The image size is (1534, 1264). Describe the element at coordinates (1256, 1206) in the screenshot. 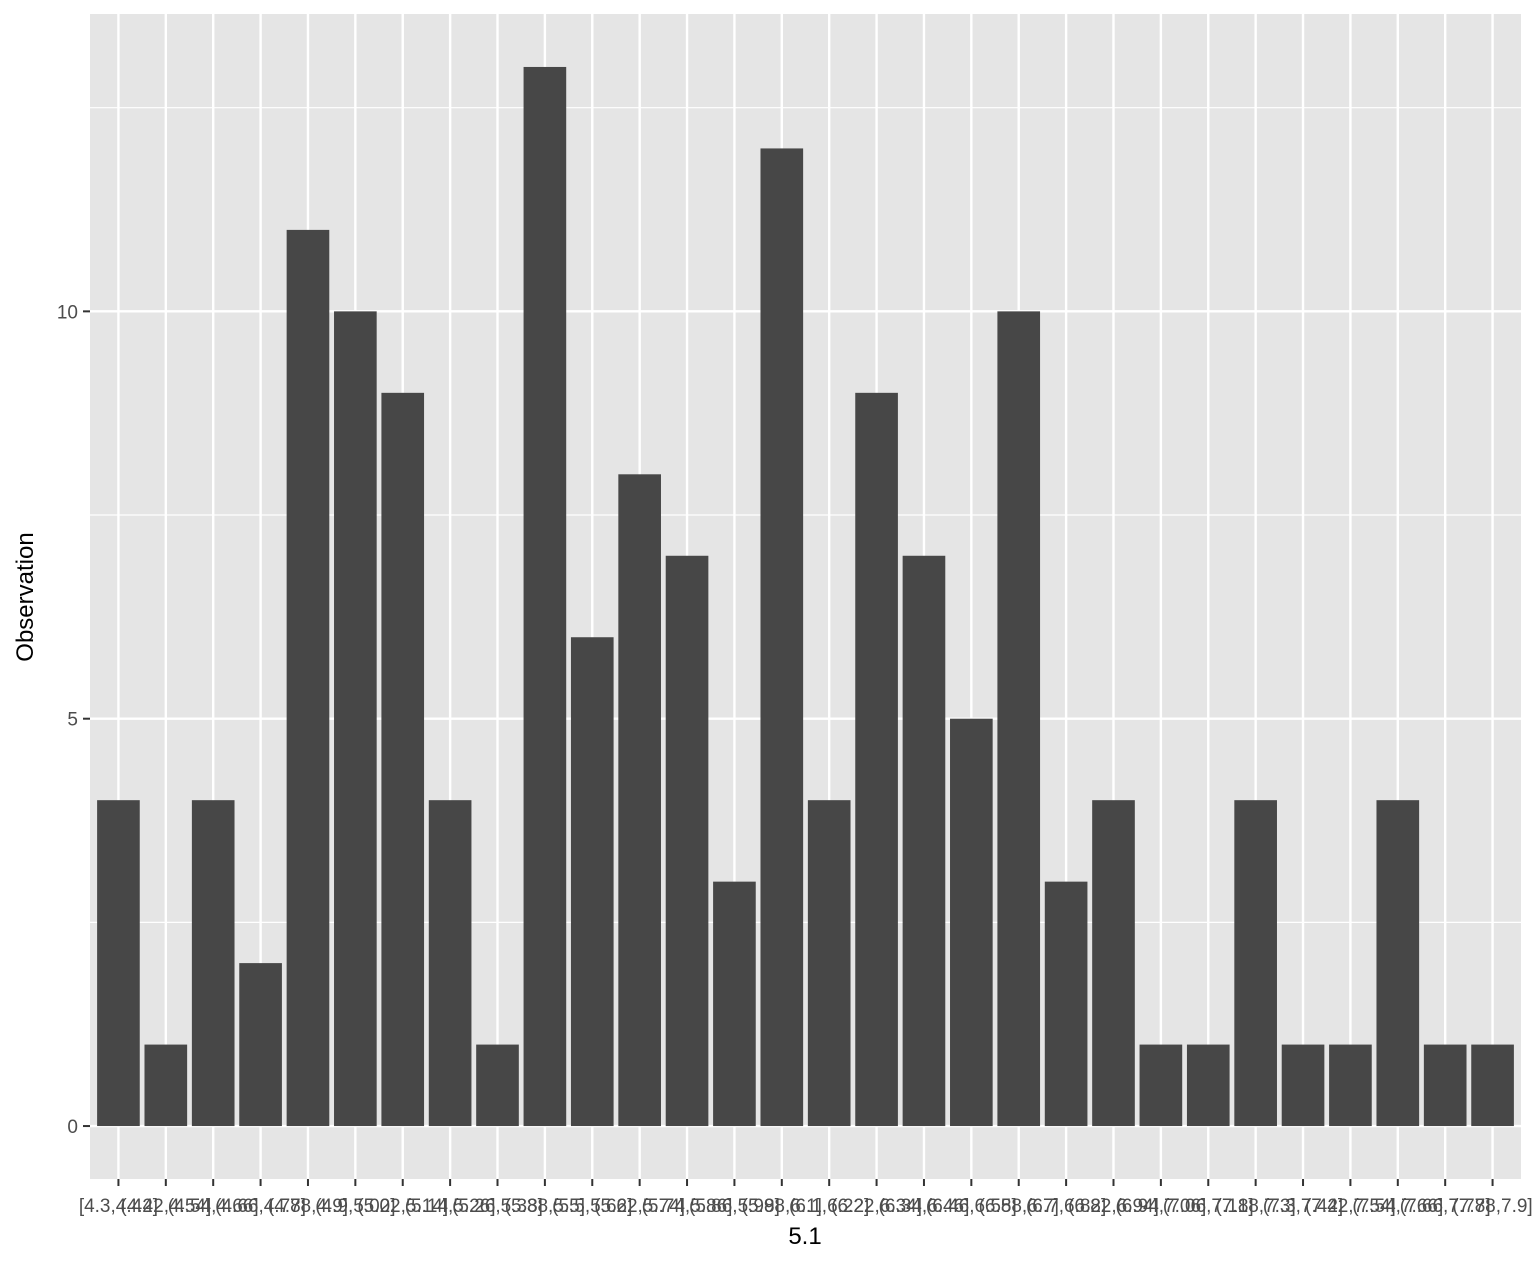

I see `x-tick-label: (7.18,7.3]` at that location.